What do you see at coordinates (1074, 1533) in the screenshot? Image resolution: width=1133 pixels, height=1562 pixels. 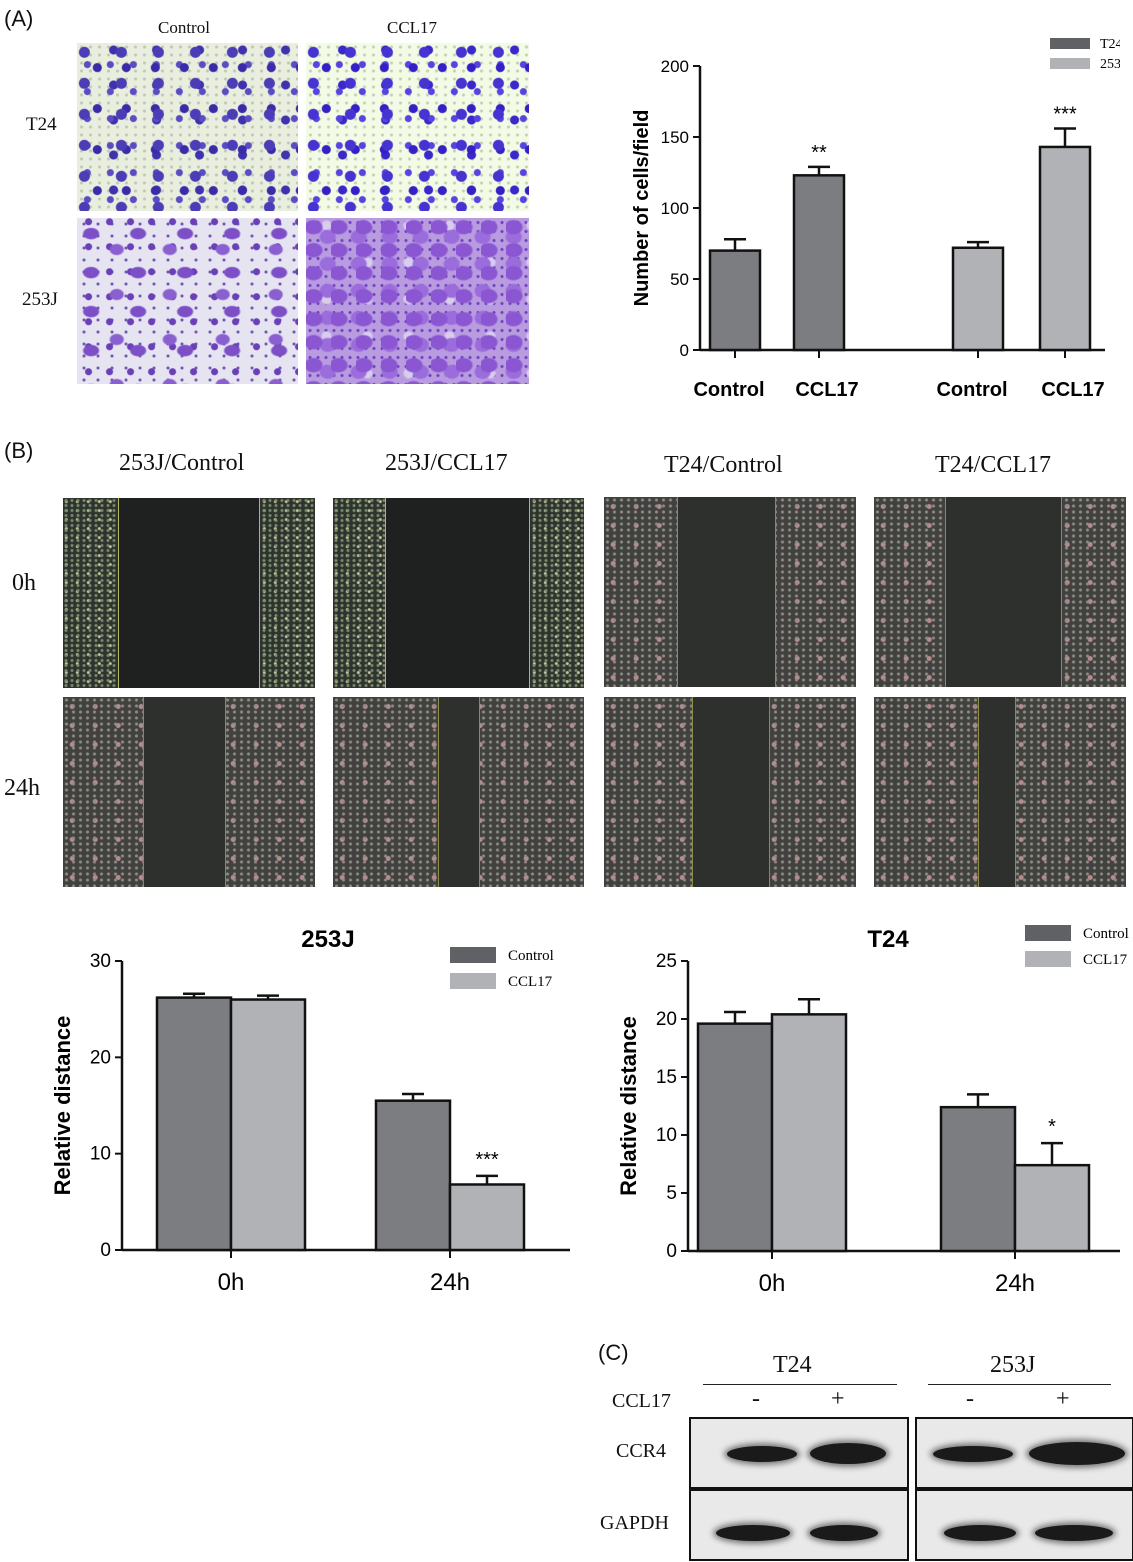 I see `band-gapdh-253j-ccl17` at bounding box center [1074, 1533].